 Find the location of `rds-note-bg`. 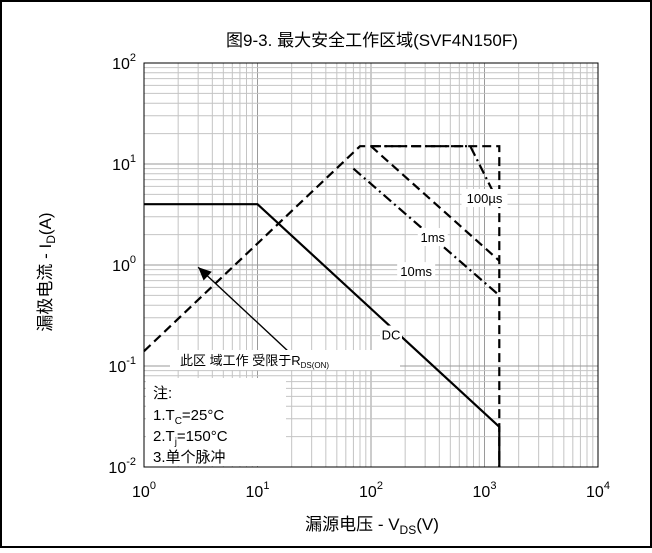

rds-note-bg is located at coordinates (285, 360).